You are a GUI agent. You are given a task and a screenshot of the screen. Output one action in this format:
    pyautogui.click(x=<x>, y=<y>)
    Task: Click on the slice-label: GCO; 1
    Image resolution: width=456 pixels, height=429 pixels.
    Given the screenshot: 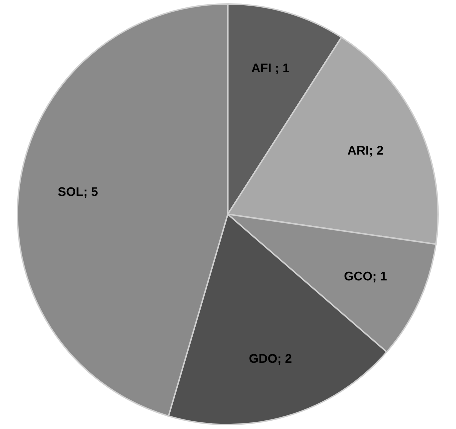 What is the action you would take?
    pyautogui.click(x=365, y=277)
    